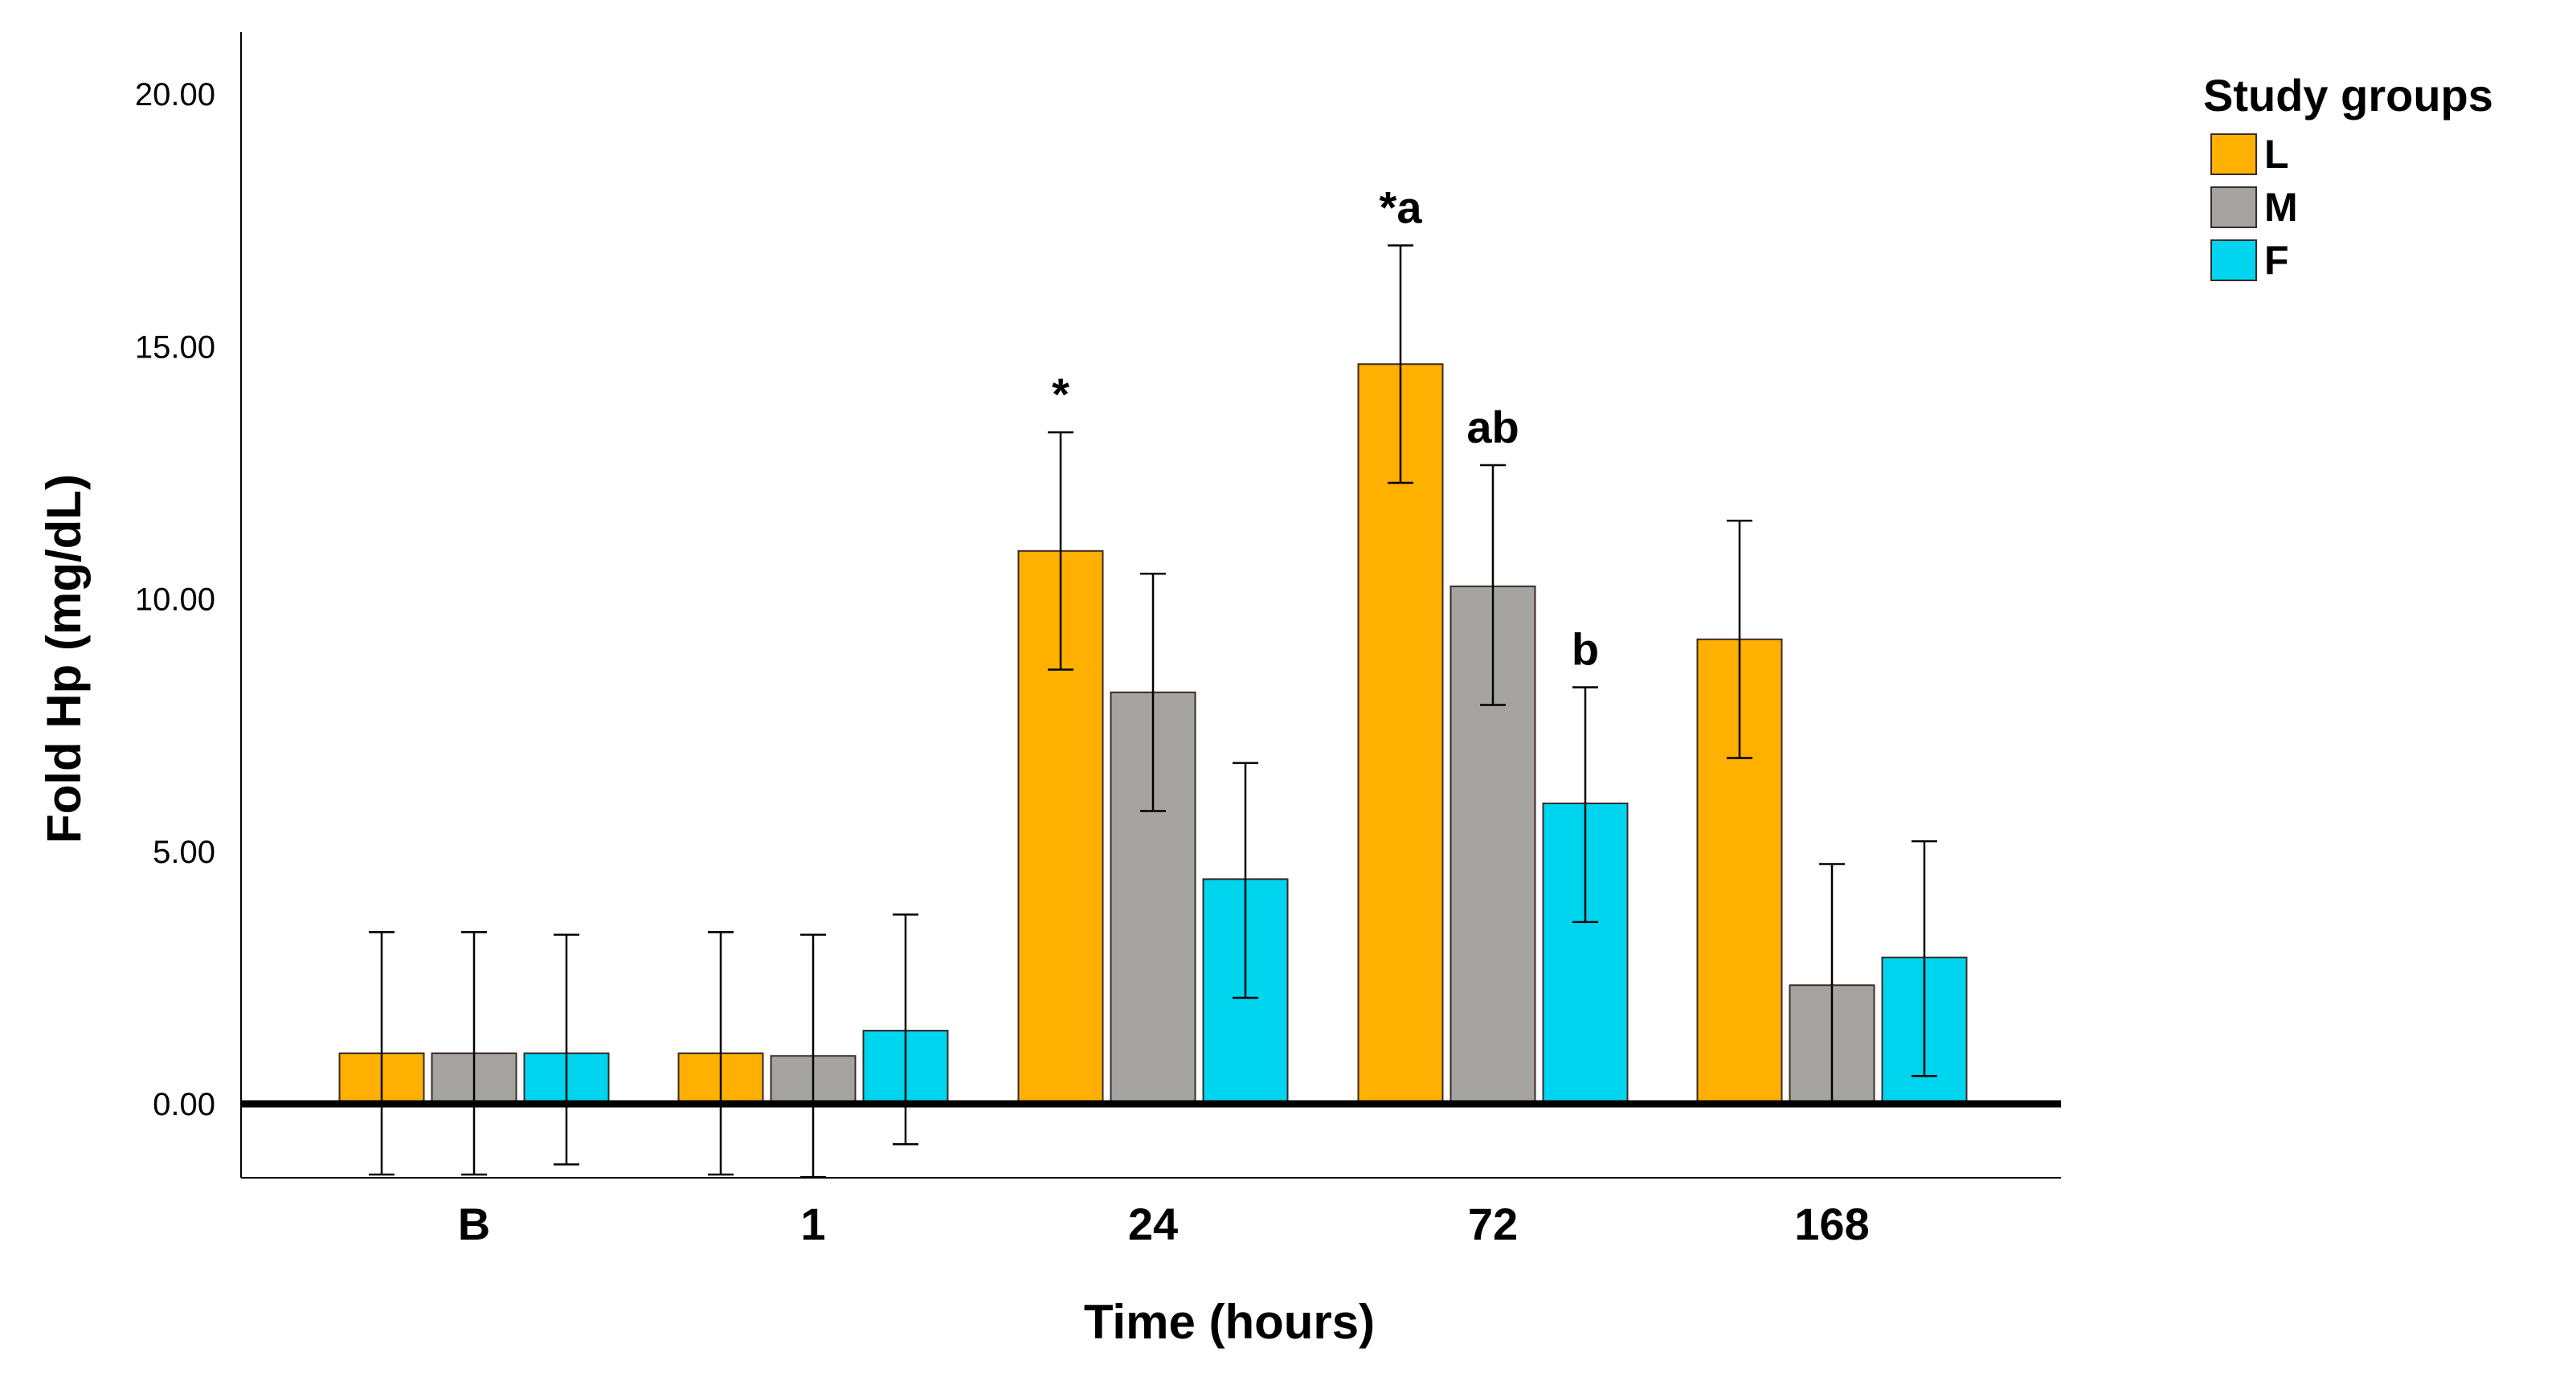 This screenshot has height=1377, width=2576. What do you see at coordinates (2233, 207) in the screenshot?
I see `legend-swatch-M` at bounding box center [2233, 207].